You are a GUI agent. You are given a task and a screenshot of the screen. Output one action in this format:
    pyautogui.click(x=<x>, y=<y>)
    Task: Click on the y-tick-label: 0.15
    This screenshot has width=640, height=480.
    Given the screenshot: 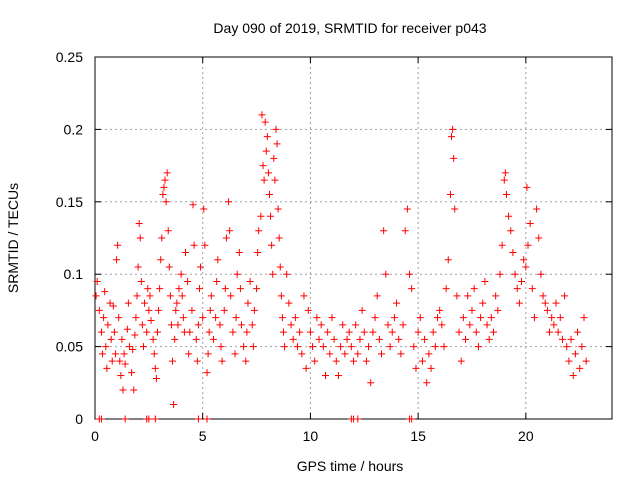 What is the action you would take?
    pyautogui.click(x=69, y=202)
    